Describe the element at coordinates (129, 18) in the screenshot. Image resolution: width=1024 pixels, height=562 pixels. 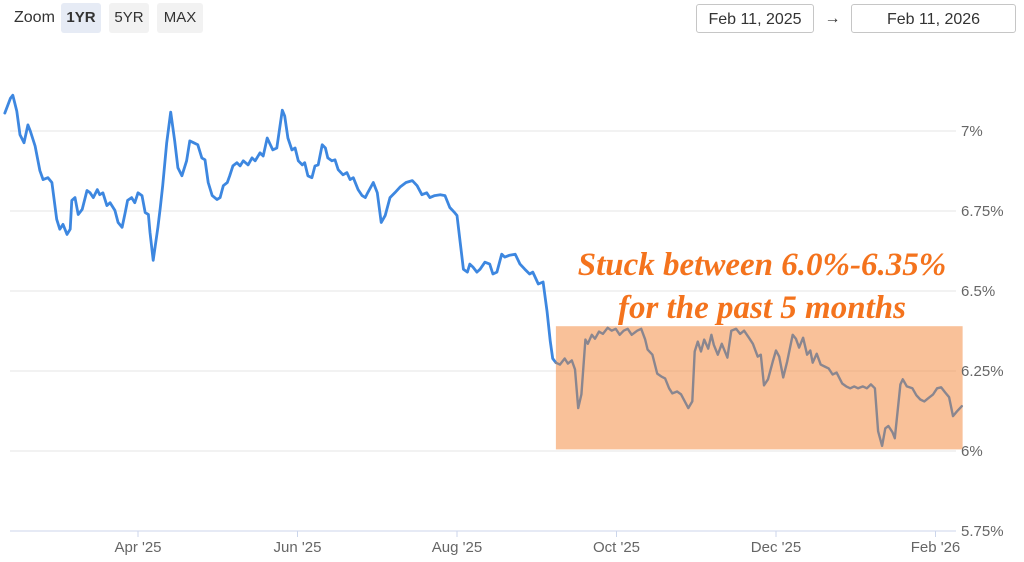
I see `range-button-5yr: 5YR` at that location.